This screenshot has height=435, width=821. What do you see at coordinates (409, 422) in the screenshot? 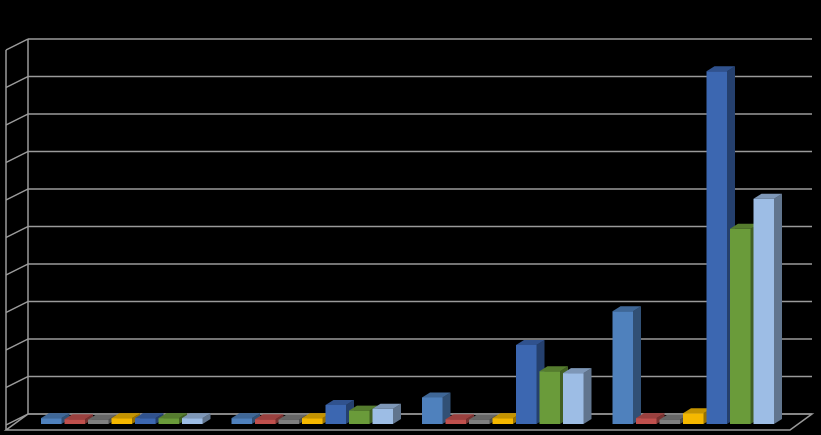
I see `chart-floor` at bounding box center [409, 422].